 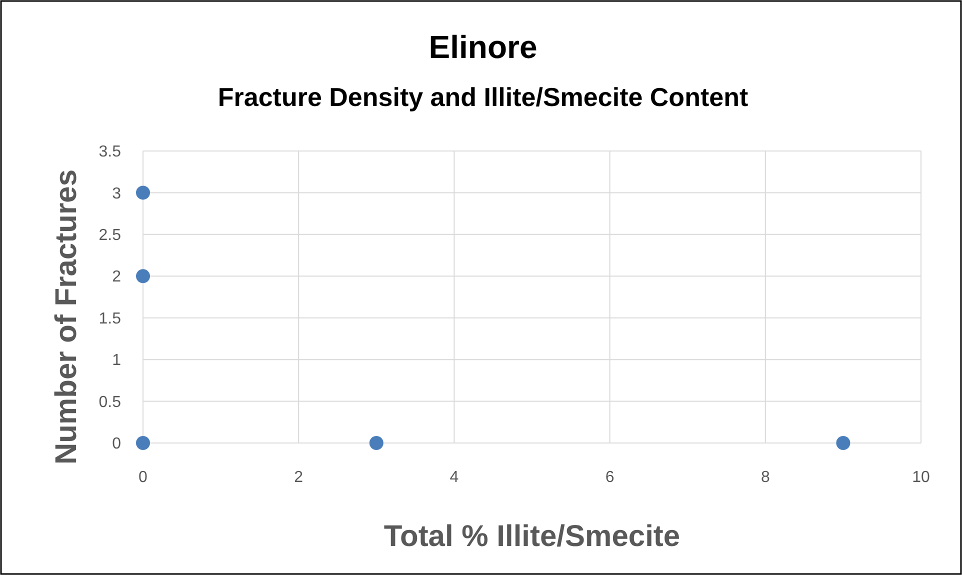 I want to click on y-axis-title: Number of Fractures, so click(x=66, y=317).